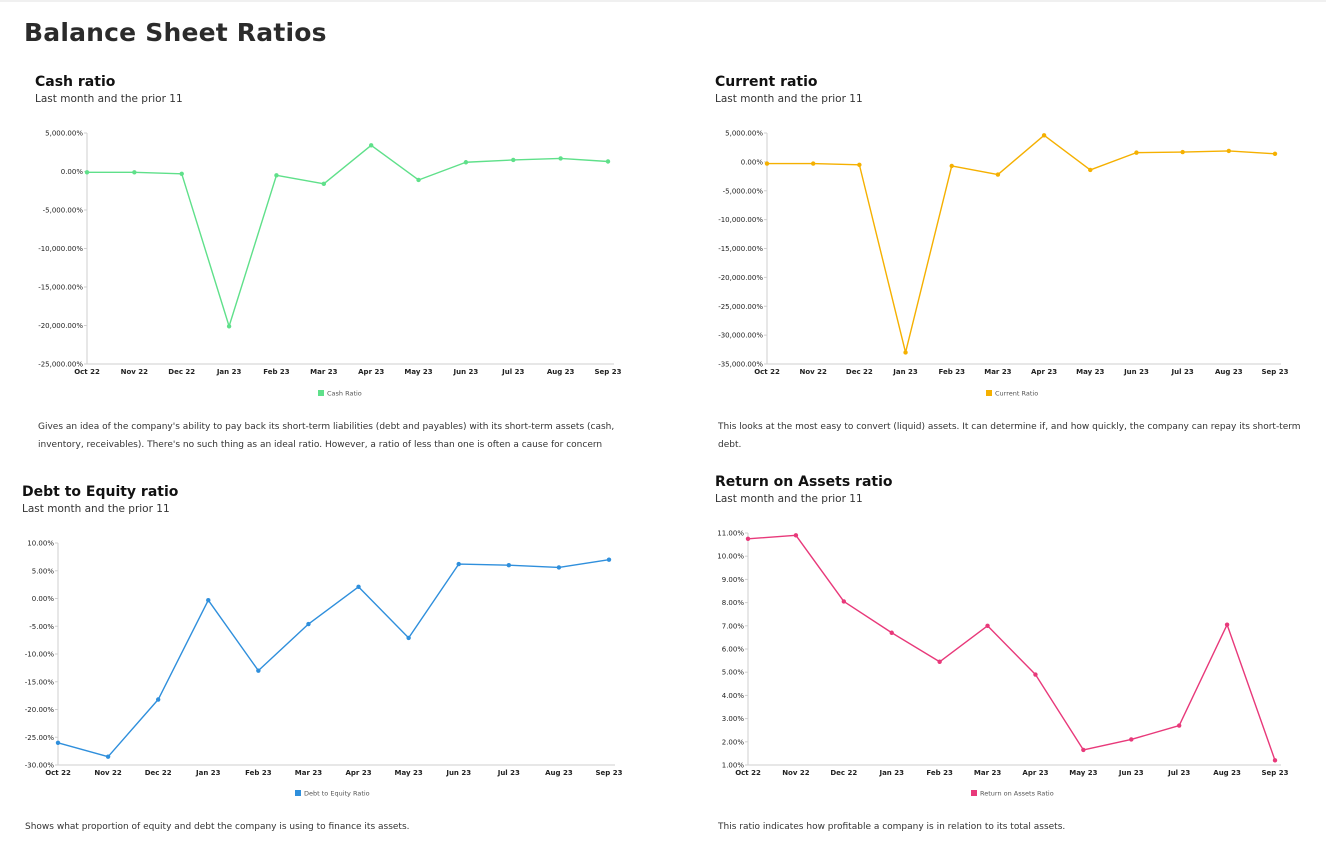  Describe the element at coordinates (1229, 372) in the screenshot. I see `current-ratio-x-tick-label: Aug 23` at that location.